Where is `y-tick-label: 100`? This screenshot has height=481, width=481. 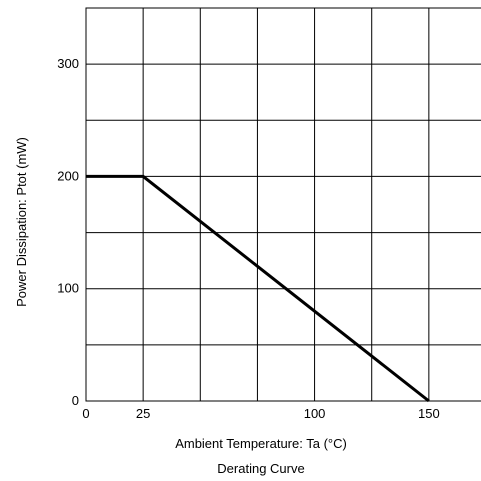
y-tick-label: 100 is located at coordinates (68, 288).